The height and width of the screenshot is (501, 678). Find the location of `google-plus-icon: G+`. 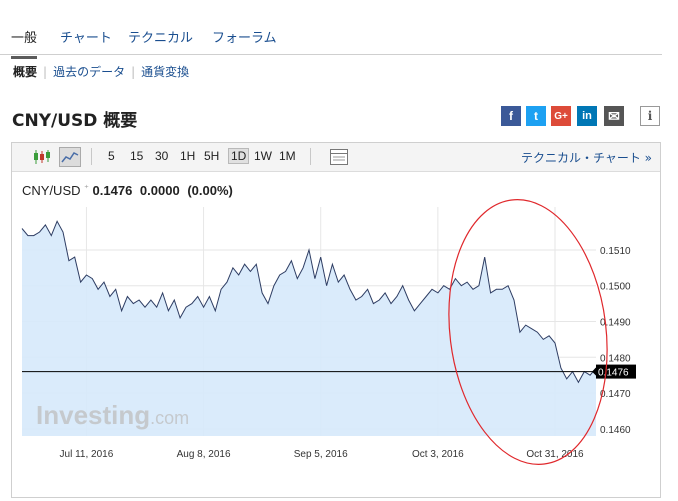

google-plus-icon: G+ is located at coordinates (561, 116).